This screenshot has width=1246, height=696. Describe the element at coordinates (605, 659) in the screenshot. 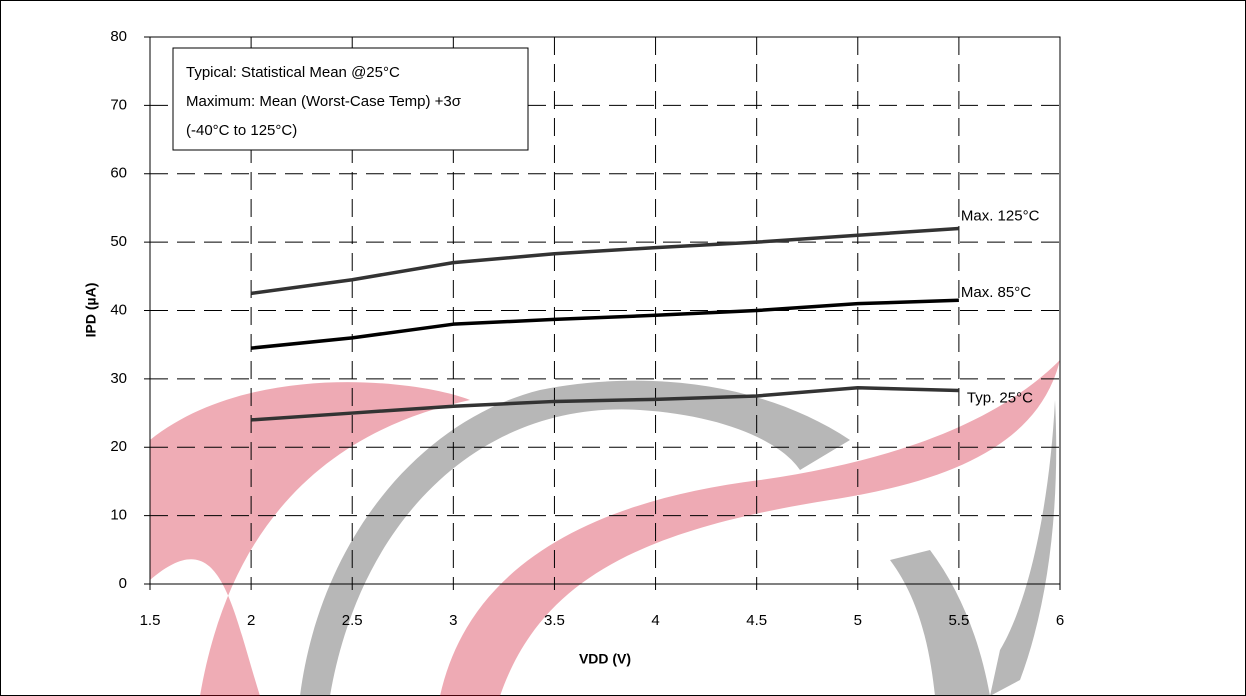

I see `x-axis-title: VDD (V)` at that location.